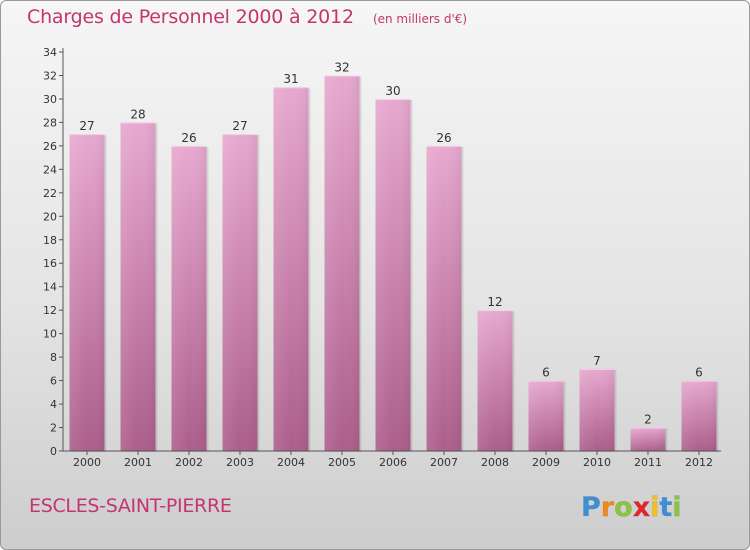  I want to click on chart-title: Charges de Personnel 2000 à 2012, so click(190, 17).